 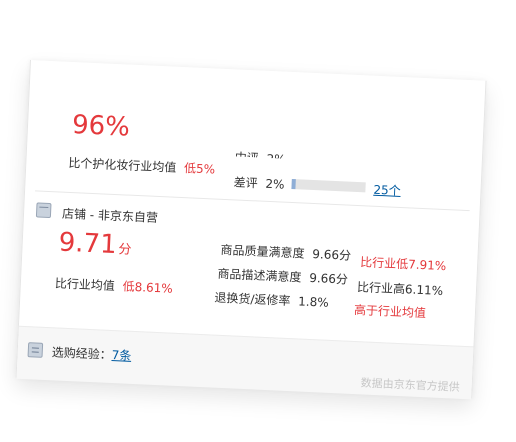 I want to click on shop-compare-label: 比行业均值, so click(x=85, y=285).